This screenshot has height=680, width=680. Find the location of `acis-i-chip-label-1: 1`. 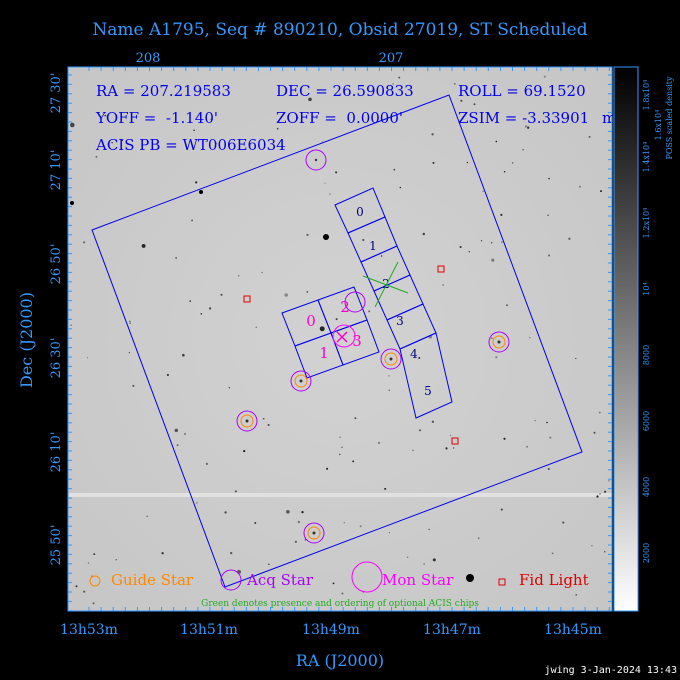

acis-i-chip-label-1: 1 is located at coordinates (324, 353).